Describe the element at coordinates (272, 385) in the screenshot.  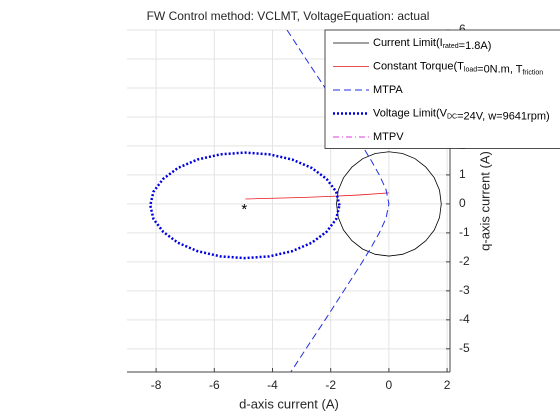
I see `x-tick-label: -4` at that location.